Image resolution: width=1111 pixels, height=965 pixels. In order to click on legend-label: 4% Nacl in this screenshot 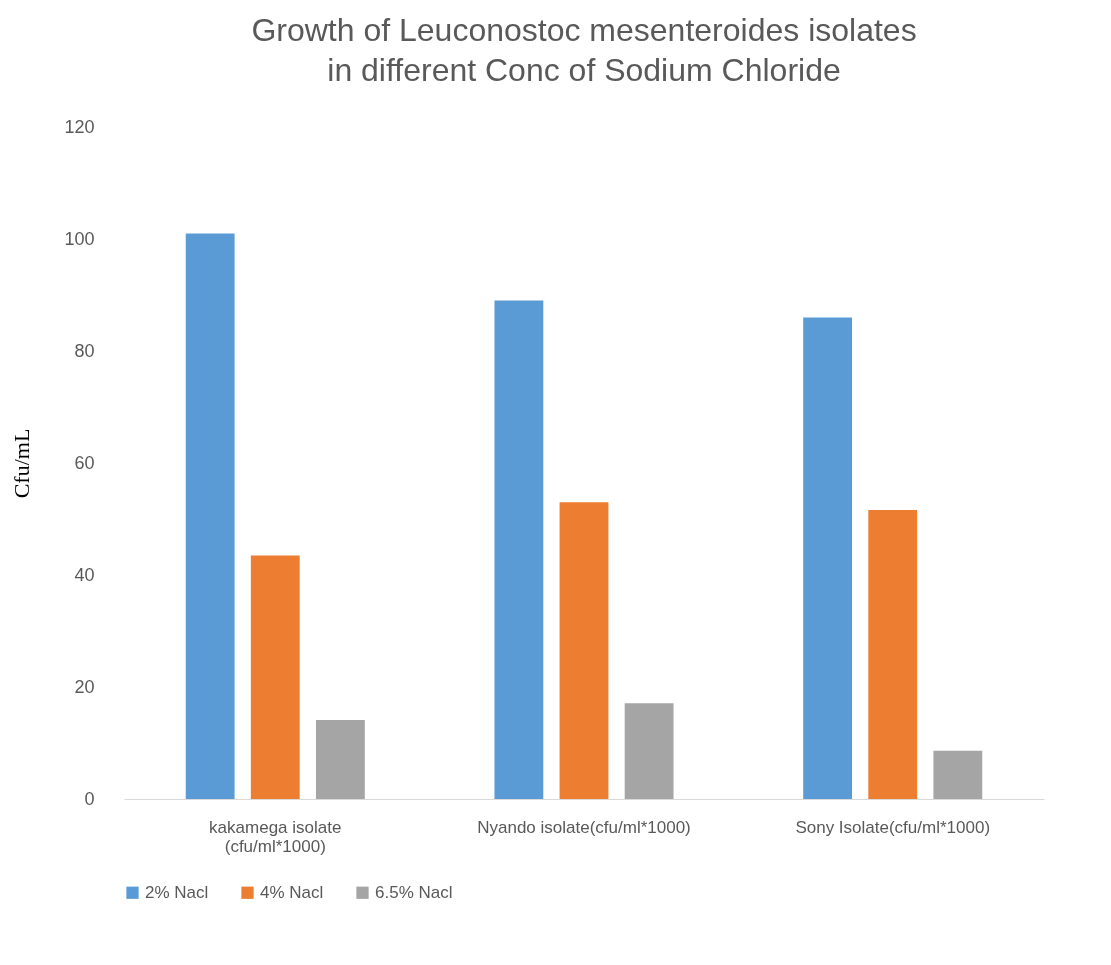, I will do `click(292, 892)`.